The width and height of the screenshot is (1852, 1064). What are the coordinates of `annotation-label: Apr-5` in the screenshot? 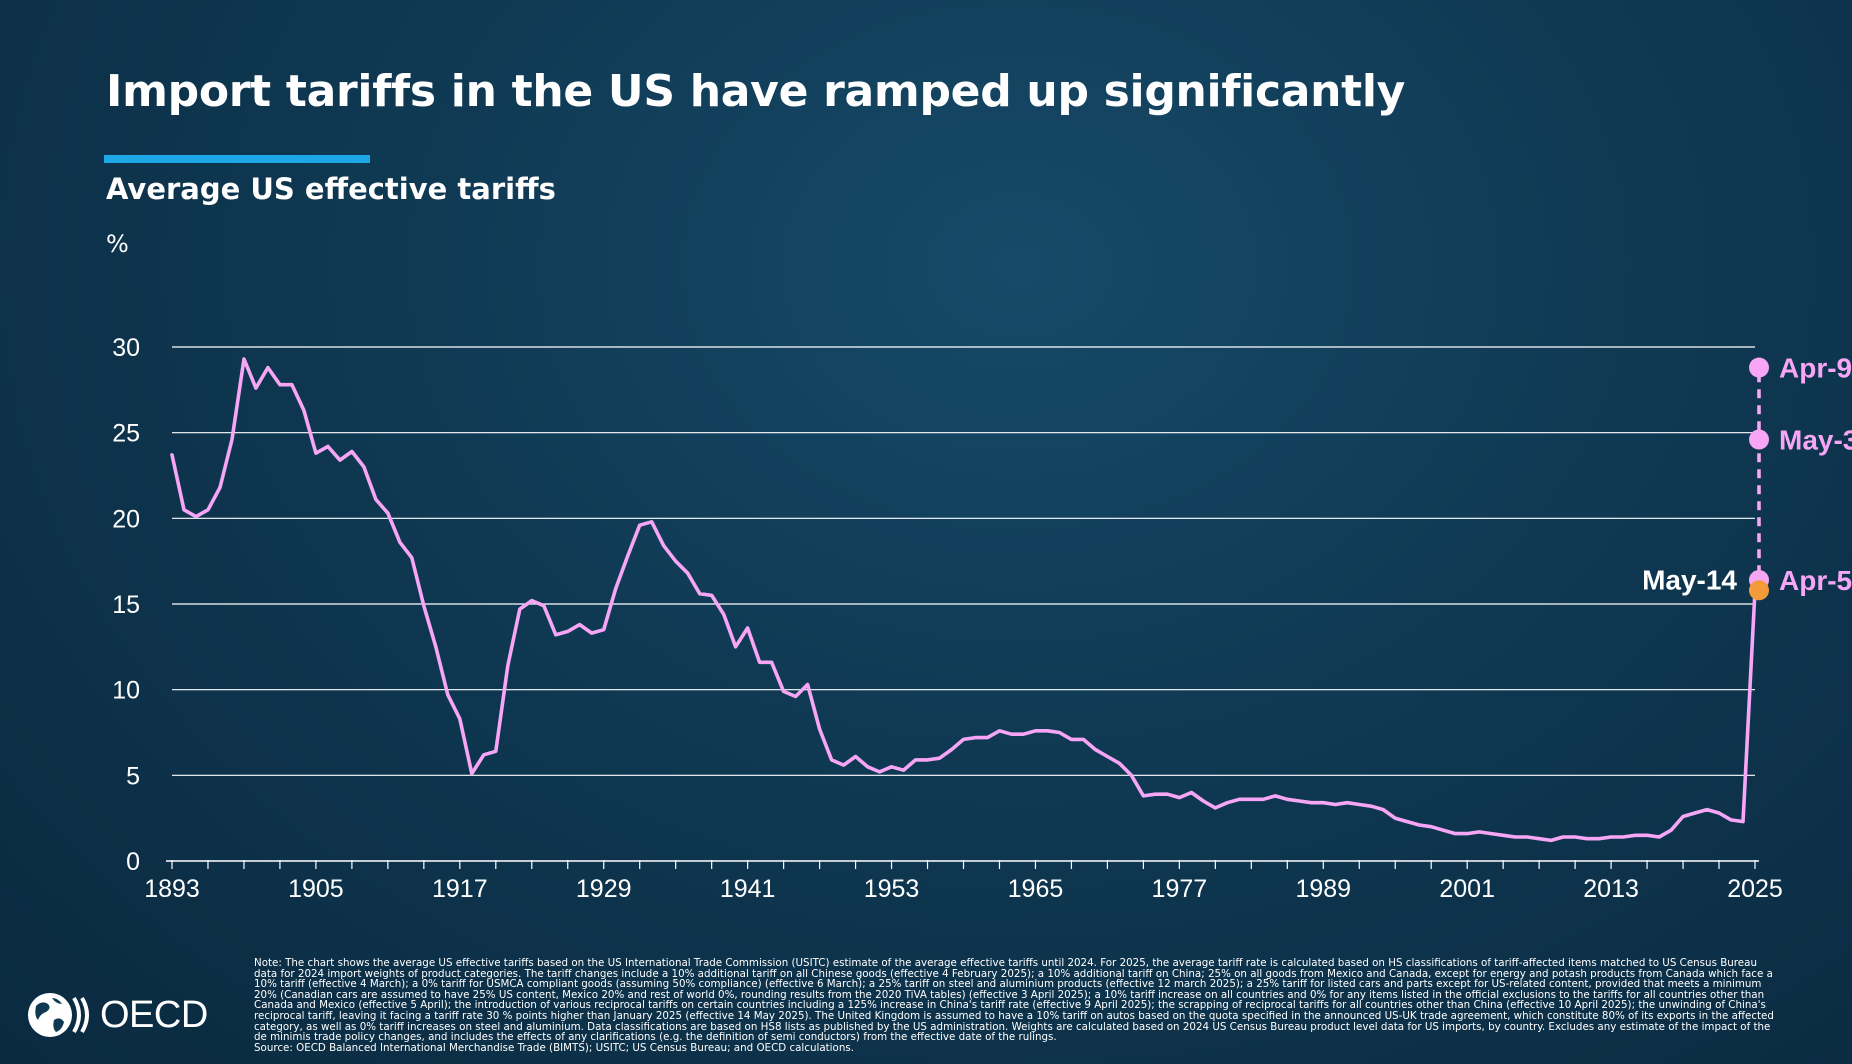 It's located at (1815, 580).